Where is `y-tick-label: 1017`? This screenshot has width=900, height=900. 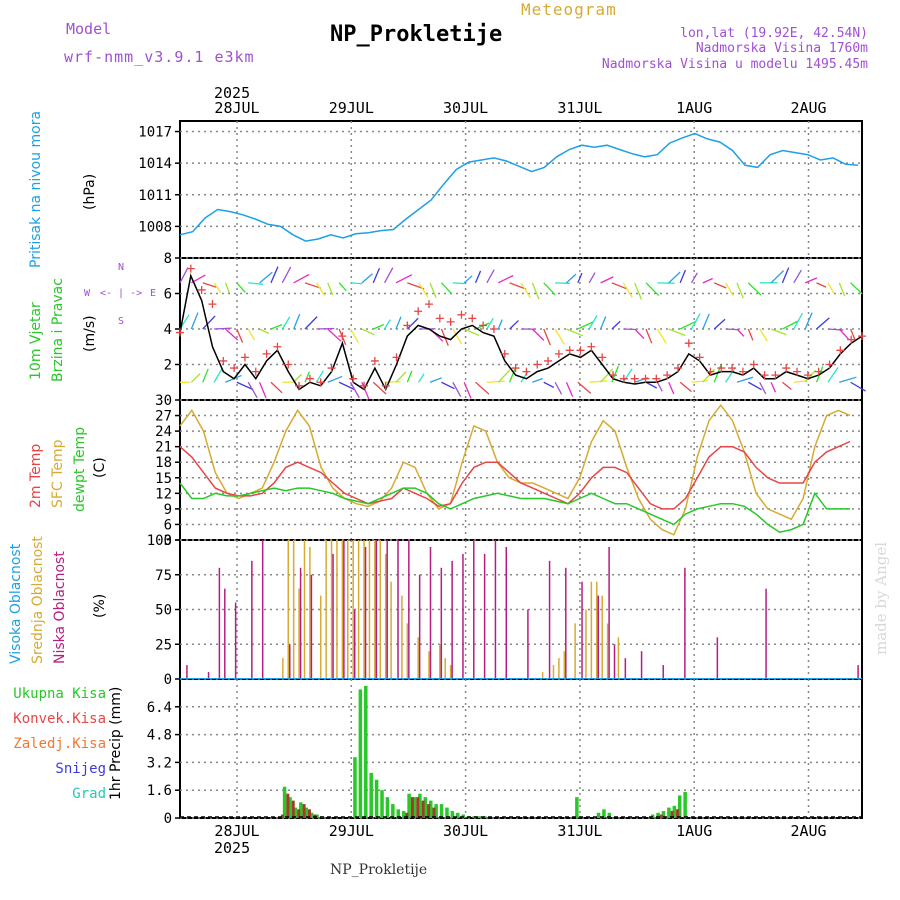 y-tick-label: 1017 is located at coordinates (155, 133).